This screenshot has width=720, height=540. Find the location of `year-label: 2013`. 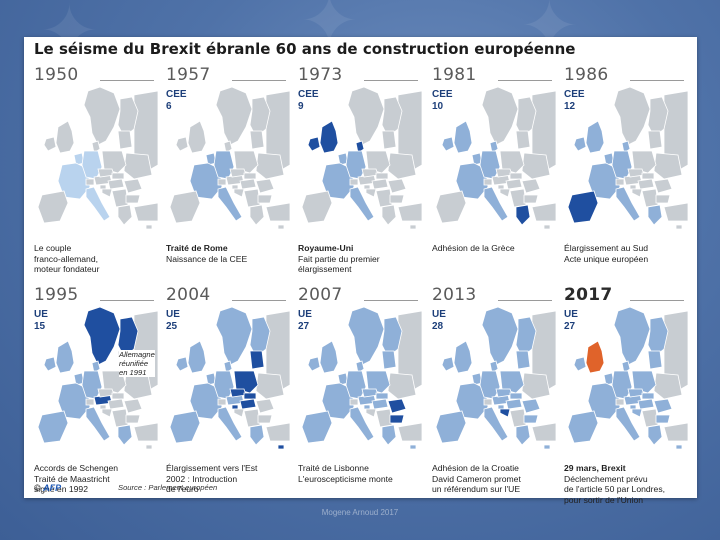

year-label: 2013 is located at coordinates (454, 295).